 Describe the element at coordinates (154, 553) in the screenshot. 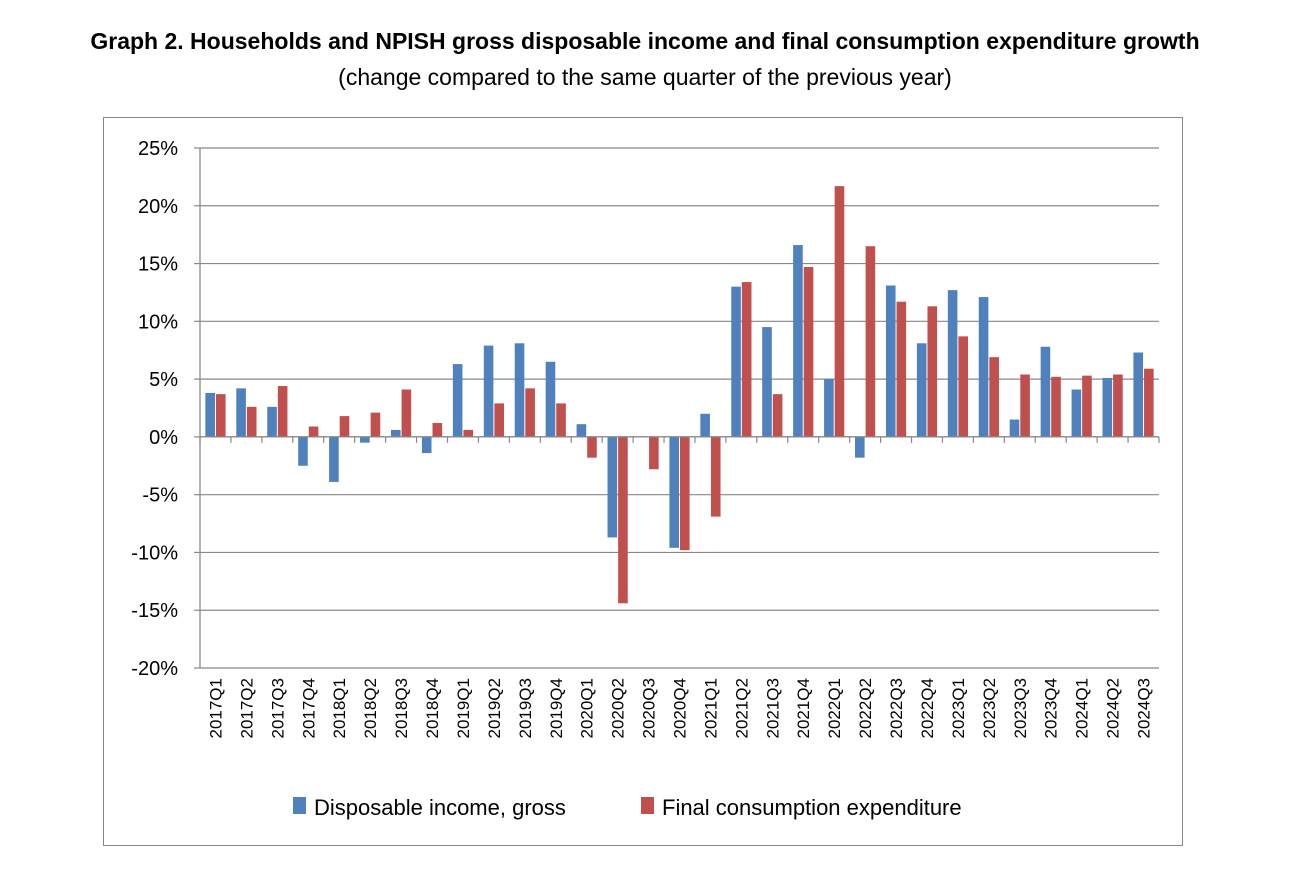

I see `y-tick-label: -10%` at that location.